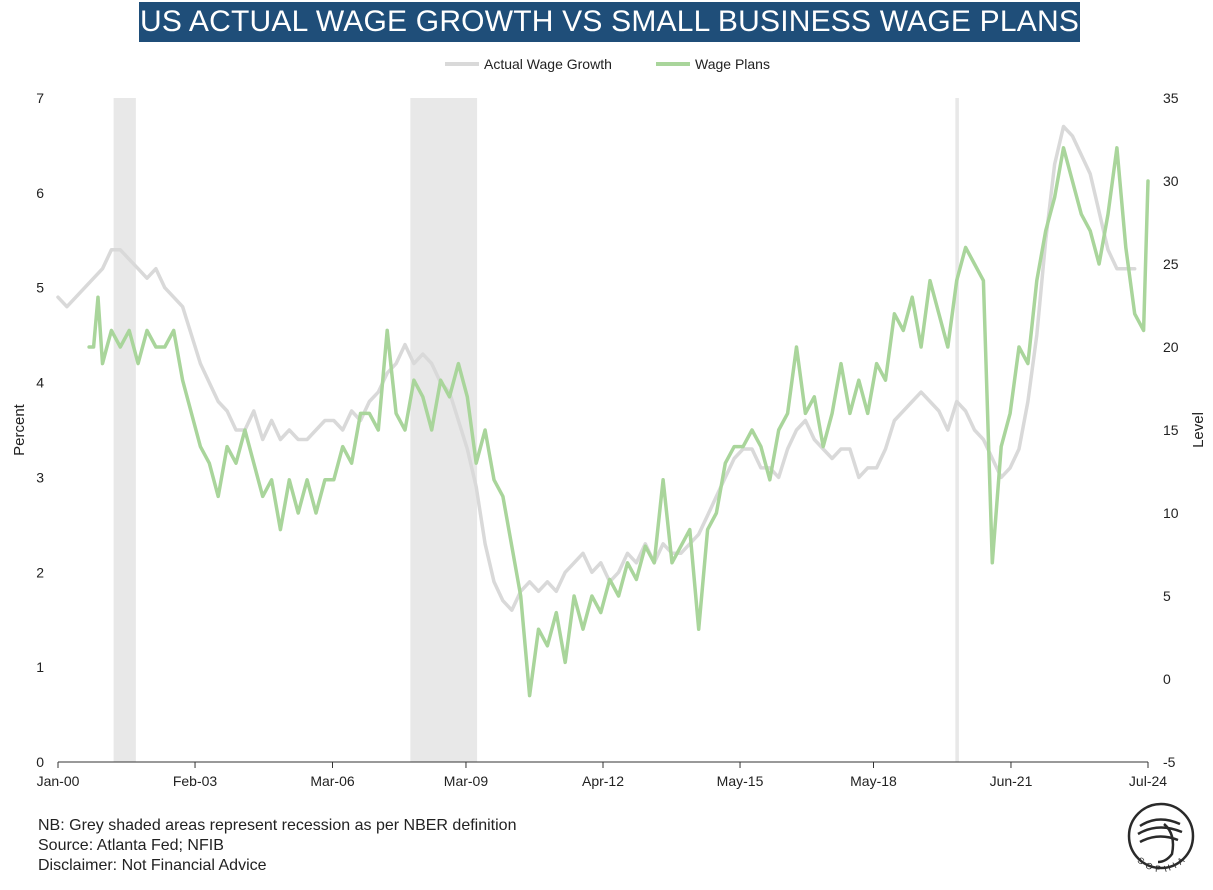 This screenshot has width=1213, height=890. What do you see at coordinates (873, 781) in the screenshot?
I see `x-tick-label: May-18` at bounding box center [873, 781].